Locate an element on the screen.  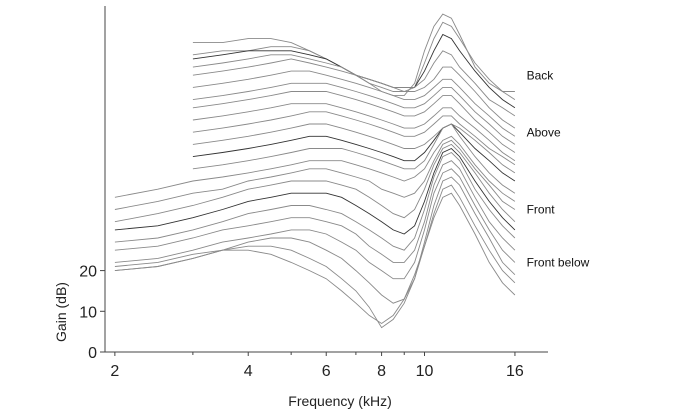
x-tick-label: 2 is located at coordinates (114, 371).